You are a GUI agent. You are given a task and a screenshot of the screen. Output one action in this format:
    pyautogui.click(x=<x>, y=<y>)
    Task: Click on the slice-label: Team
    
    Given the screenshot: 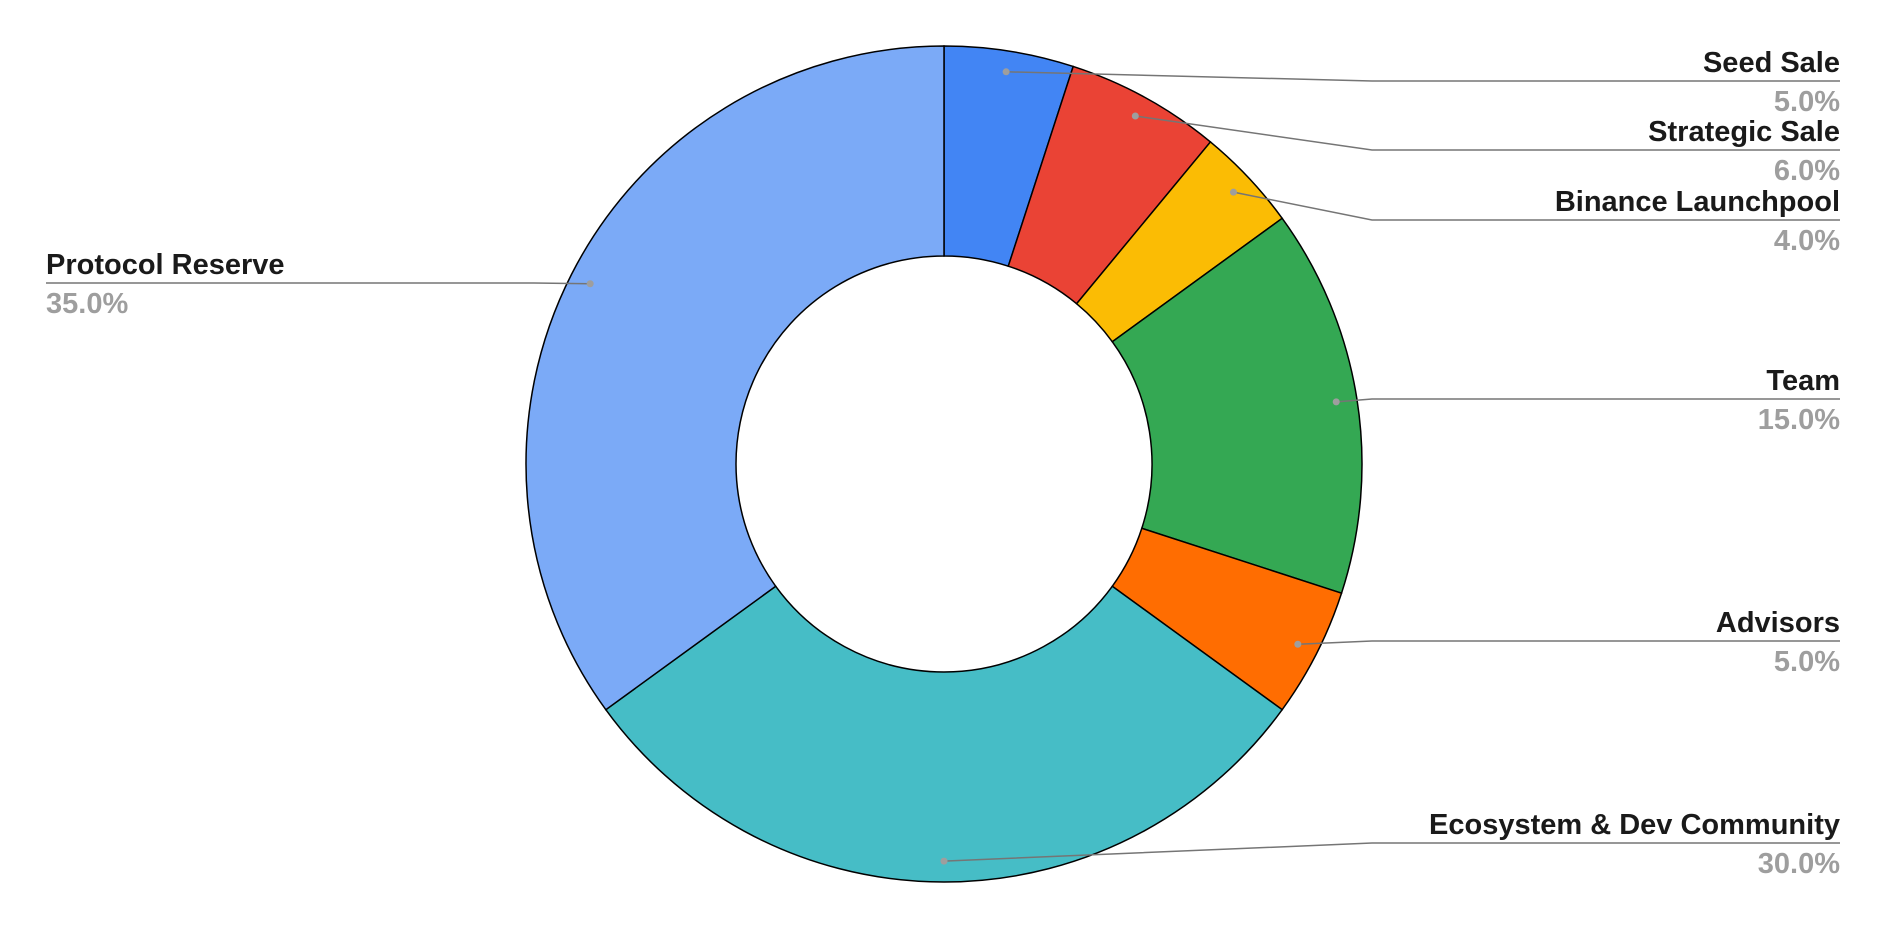 What is the action you would take?
    pyautogui.click(x=1803, y=381)
    